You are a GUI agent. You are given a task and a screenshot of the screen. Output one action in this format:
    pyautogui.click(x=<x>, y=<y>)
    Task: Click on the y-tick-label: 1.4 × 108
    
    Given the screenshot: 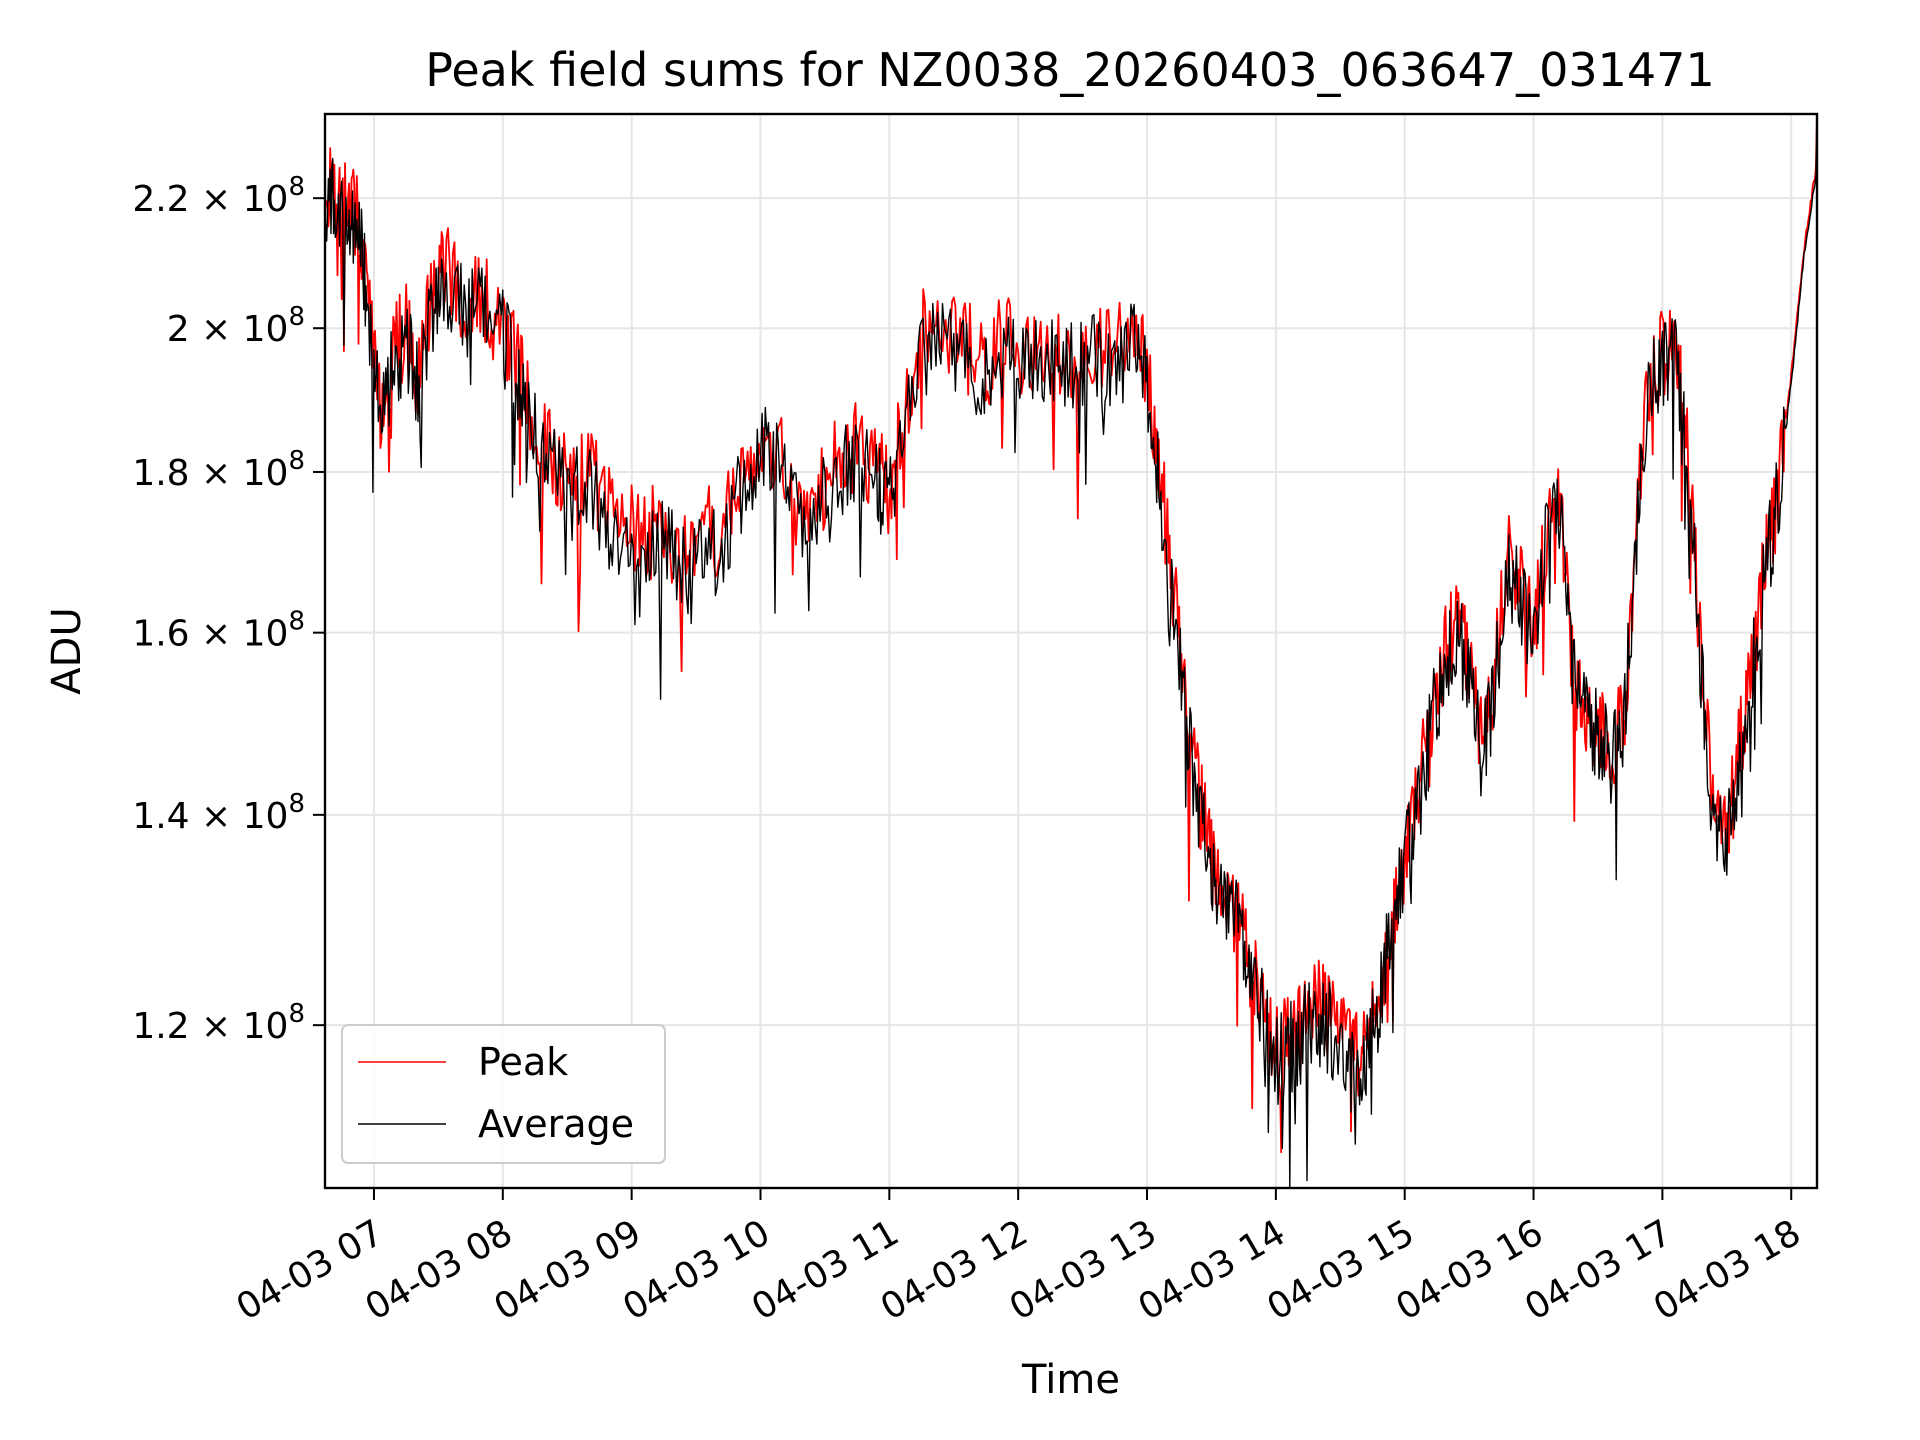 What is the action you would take?
    pyautogui.click(x=218, y=813)
    